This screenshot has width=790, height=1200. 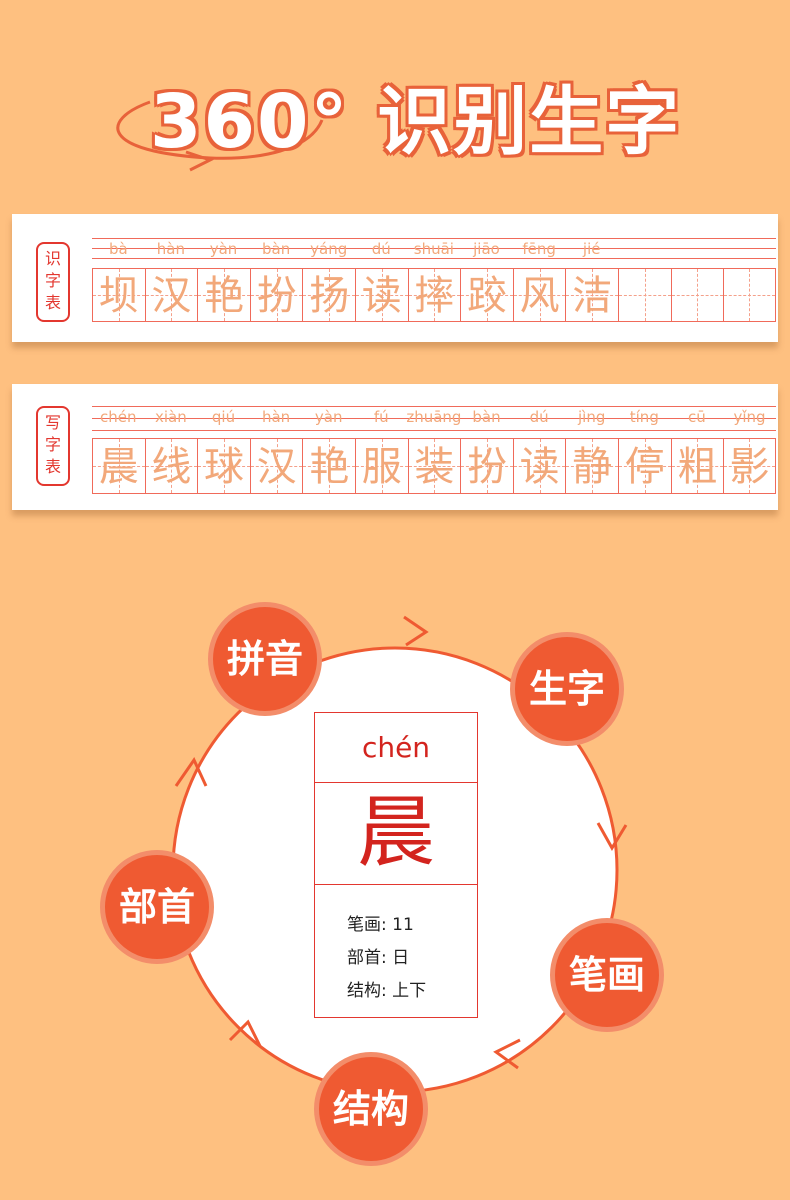 I want to click on card-info: 笔画: 11 部首: 日 结构: 上下, so click(x=386, y=958).